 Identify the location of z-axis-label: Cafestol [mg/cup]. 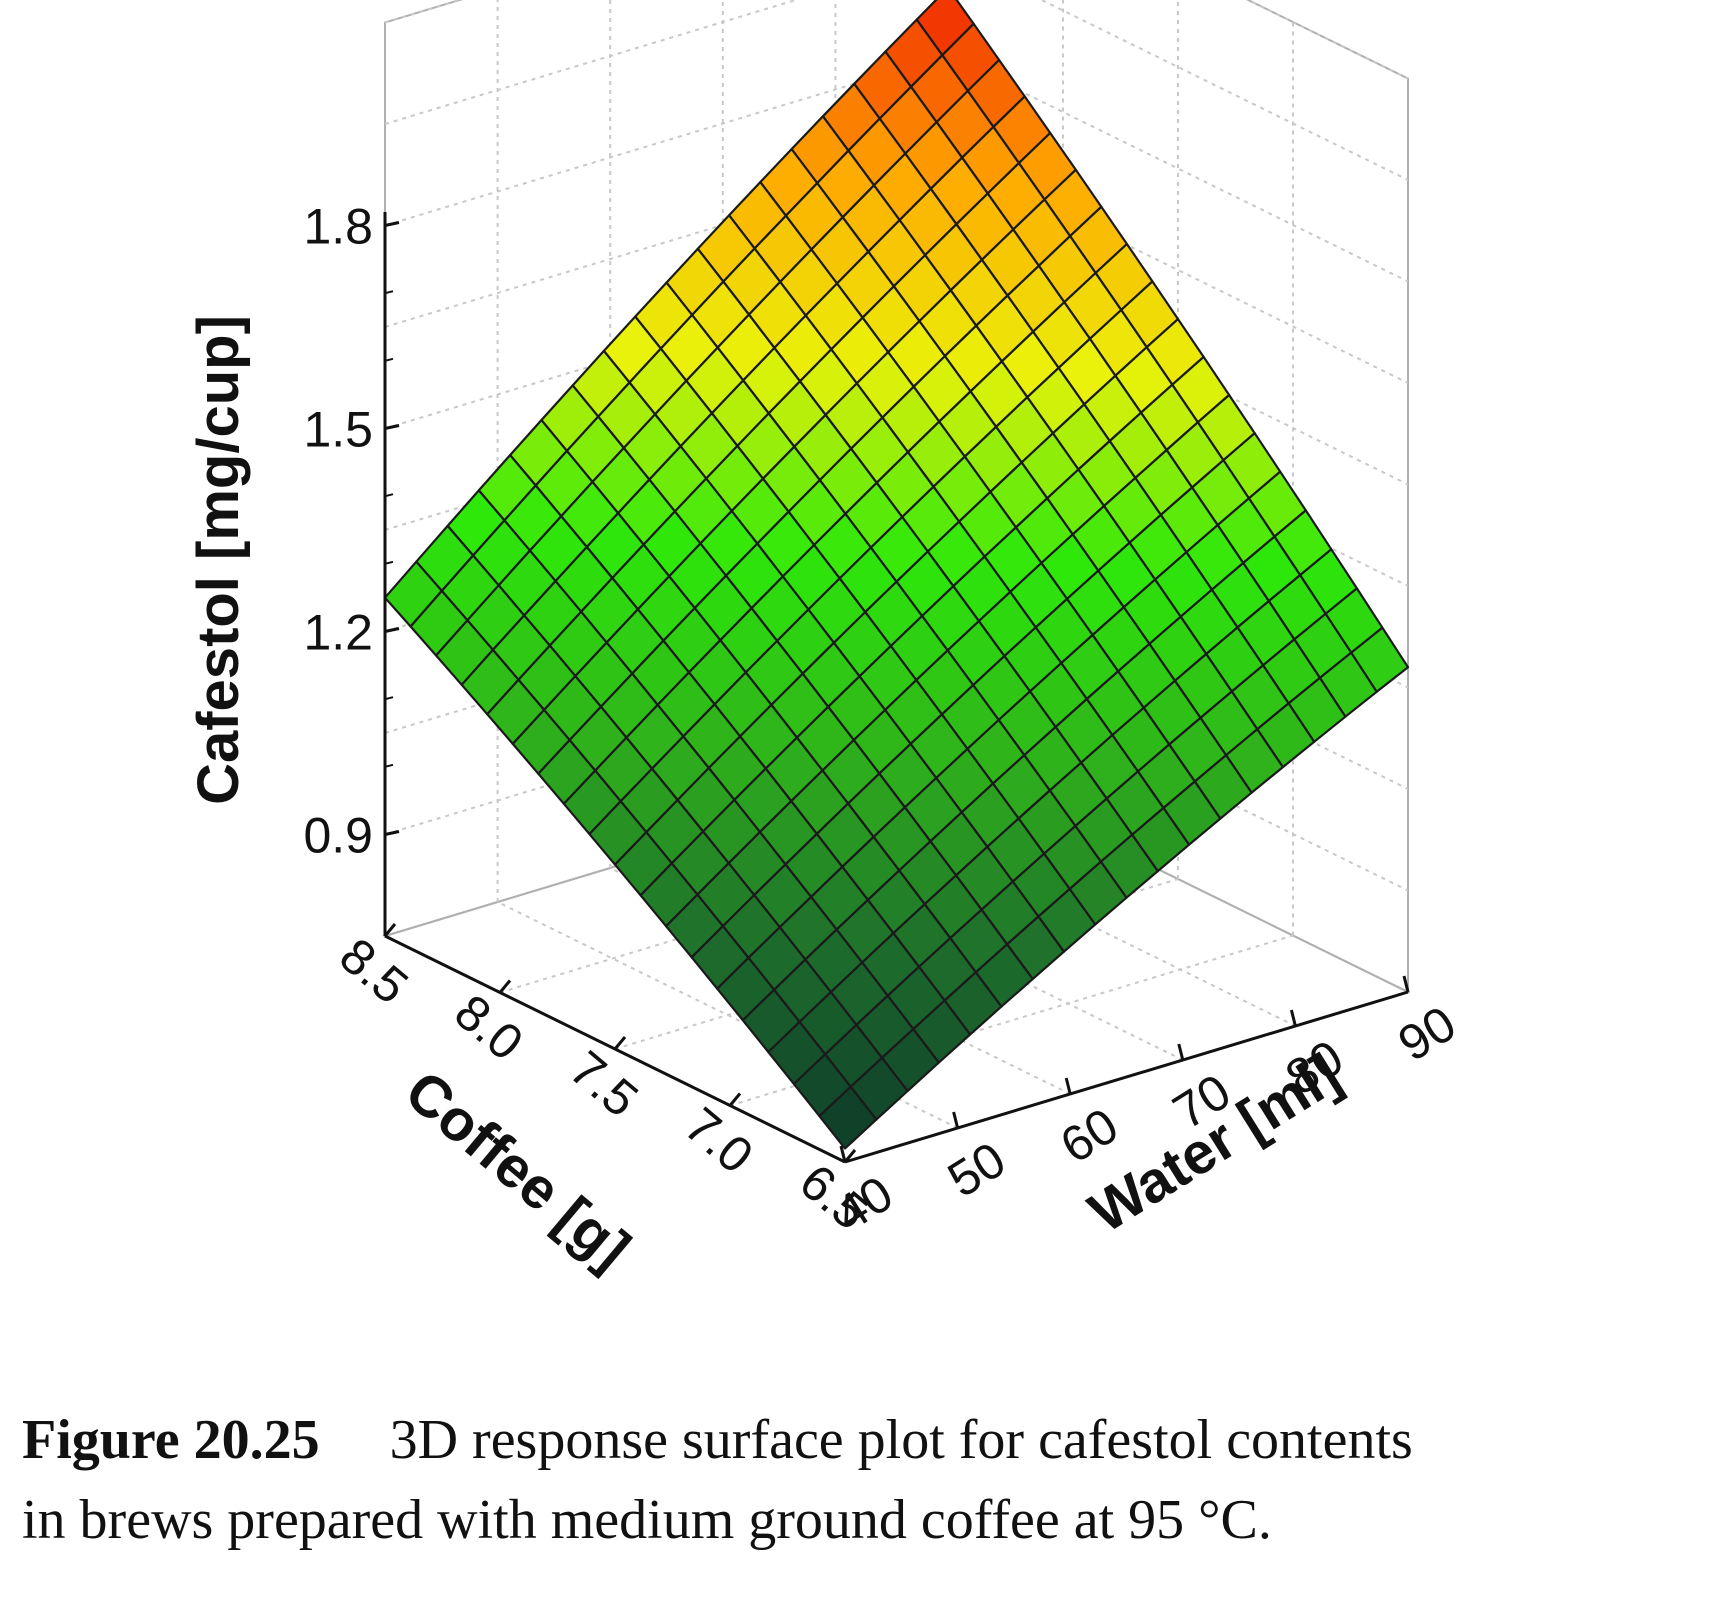
(218, 560).